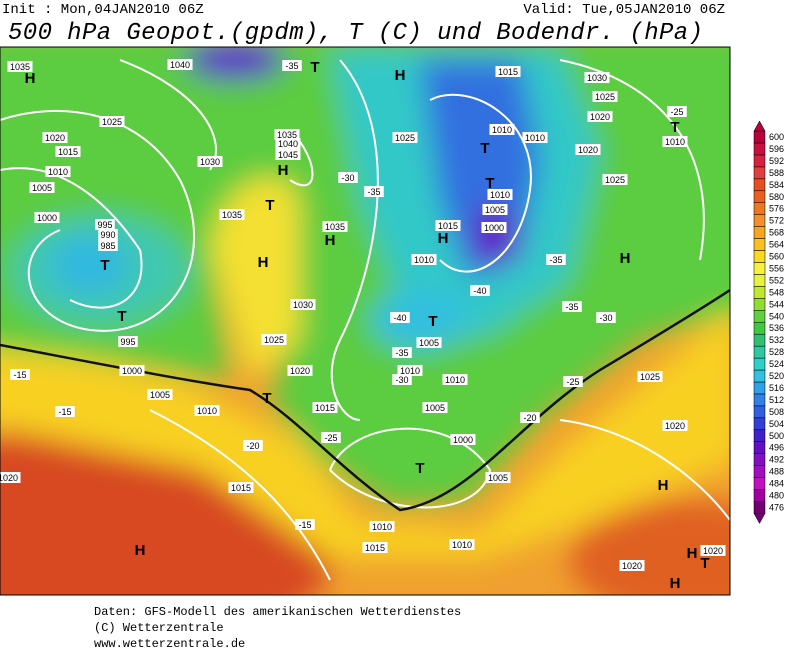 This screenshot has height=648, width=790. Describe the element at coordinates (776, 292) in the screenshot. I see `colorbar-label: 548` at that location.